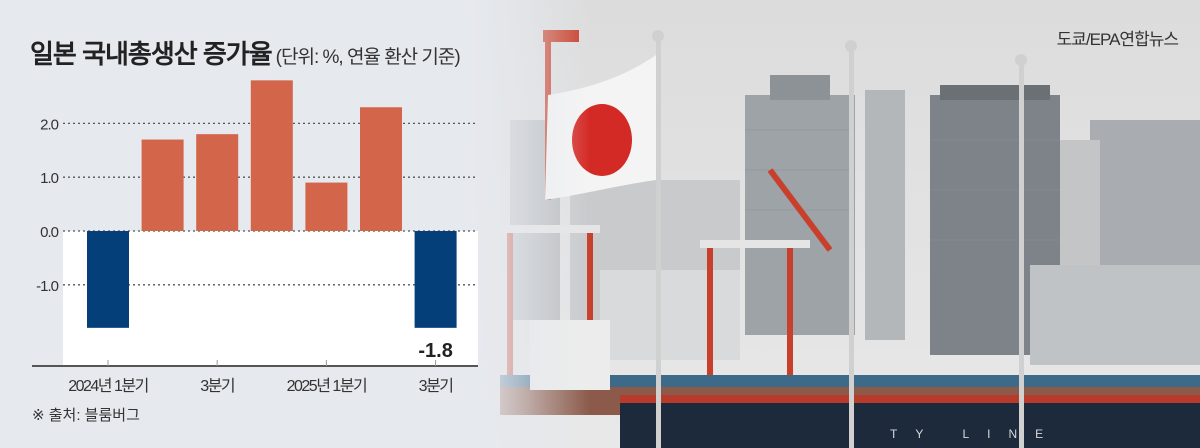 The width and height of the screenshot is (1200, 448). What do you see at coordinates (975, 434) in the screenshot?
I see `svg-text: TY LINE` at bounding box center [975, 434].